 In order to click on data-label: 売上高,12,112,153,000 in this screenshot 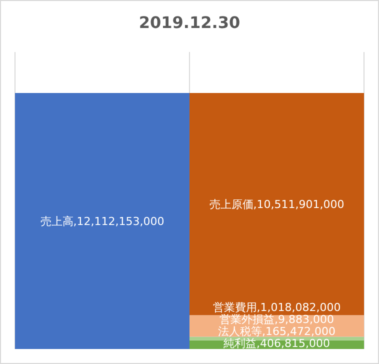, I will do `click(102, 221)`.